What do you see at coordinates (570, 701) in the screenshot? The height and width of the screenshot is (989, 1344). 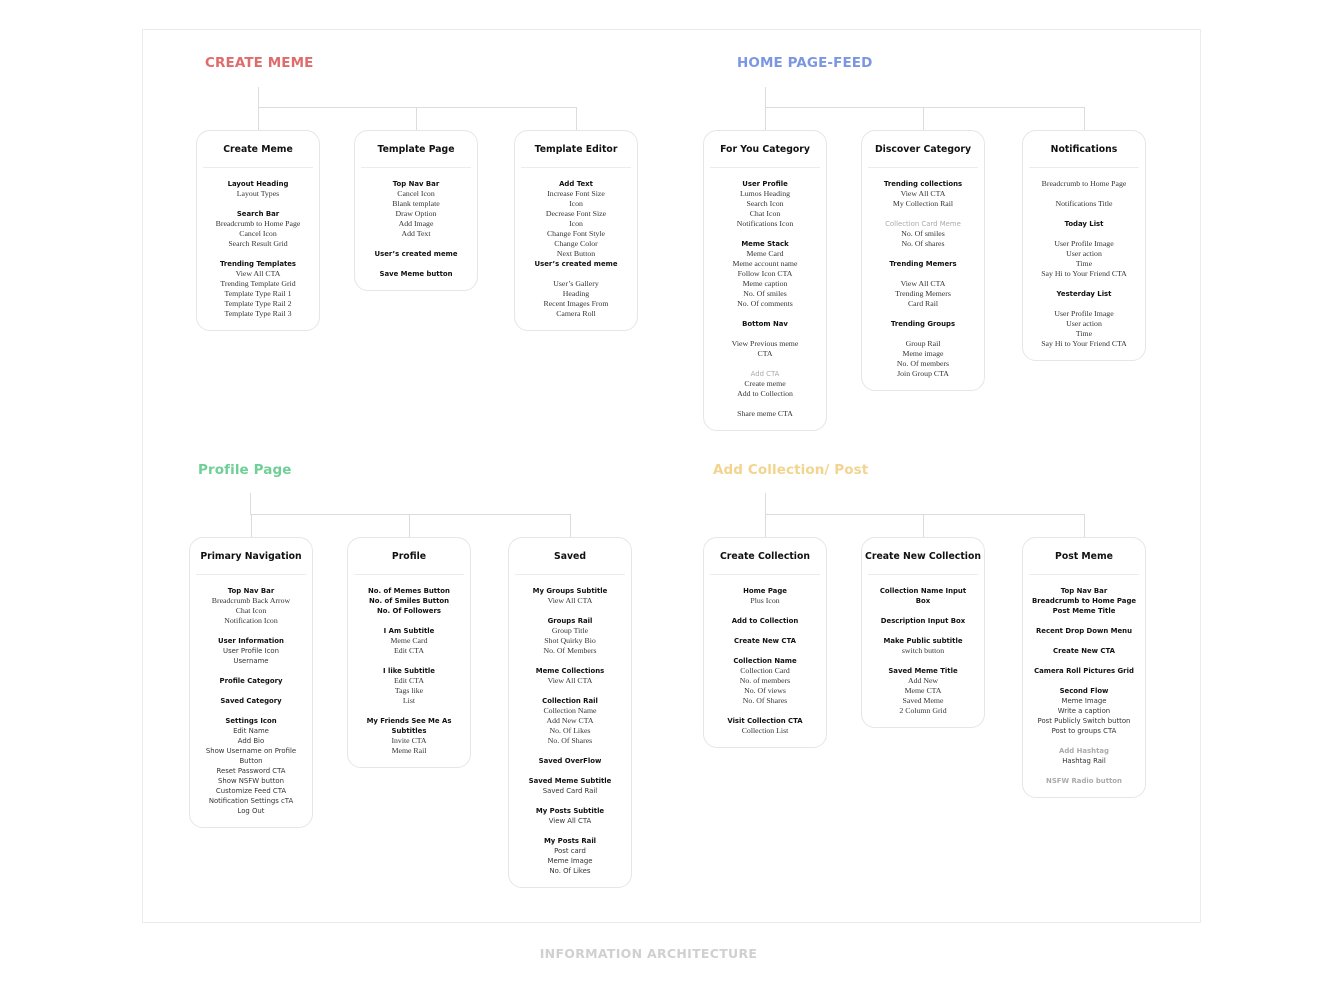 I see `group-heading: Collection Rail` at bounding box center [570, 701].